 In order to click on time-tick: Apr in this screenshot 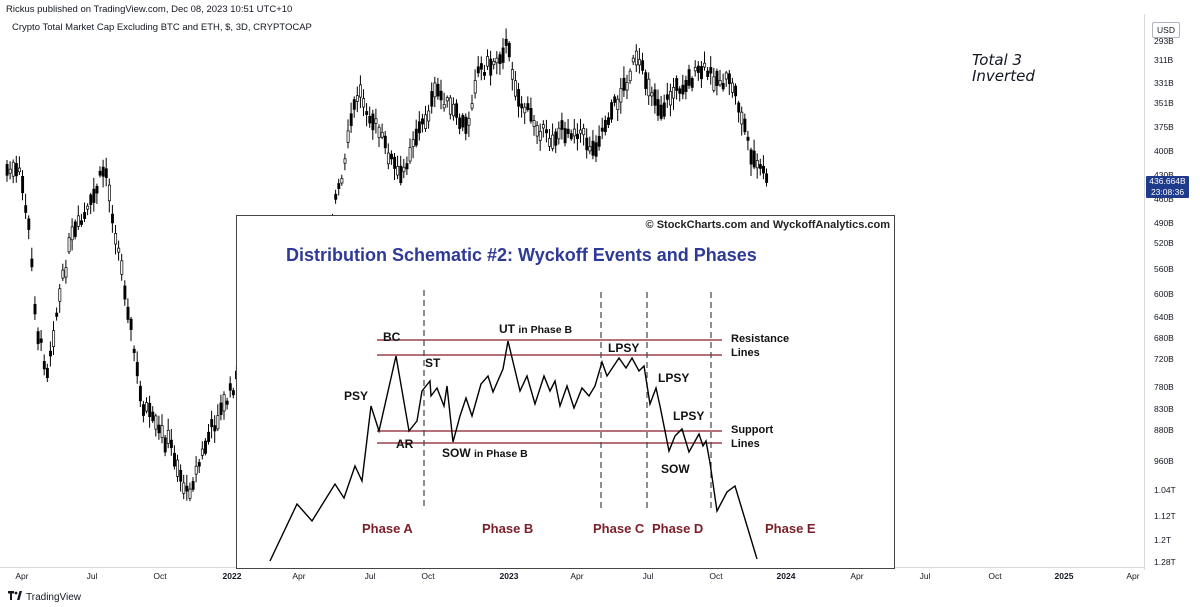, I will do `click(857, 576)`.